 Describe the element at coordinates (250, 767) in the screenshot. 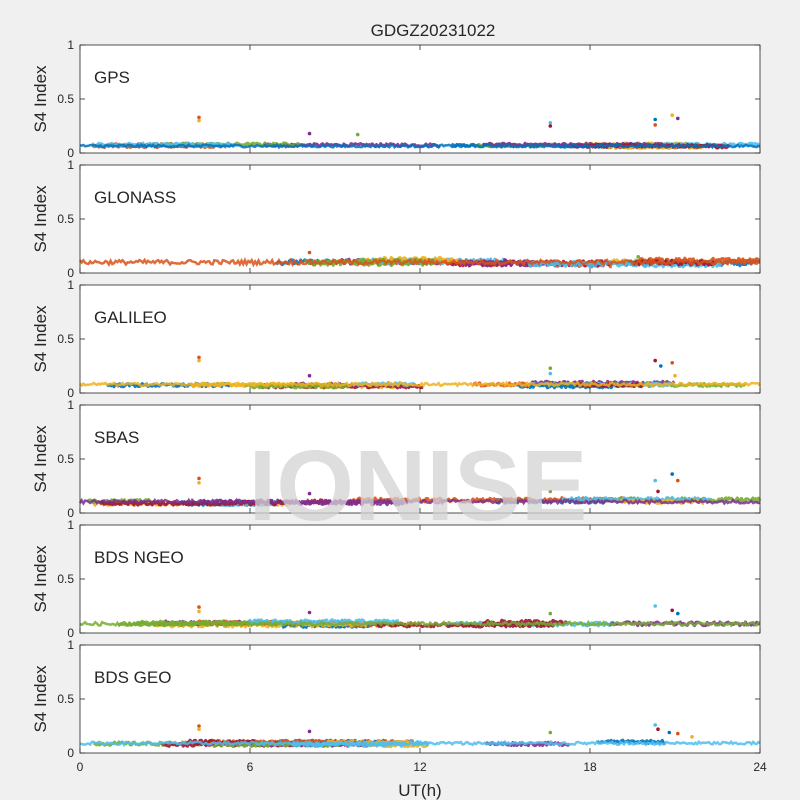

I see `x-tick-label: 6` at that location.